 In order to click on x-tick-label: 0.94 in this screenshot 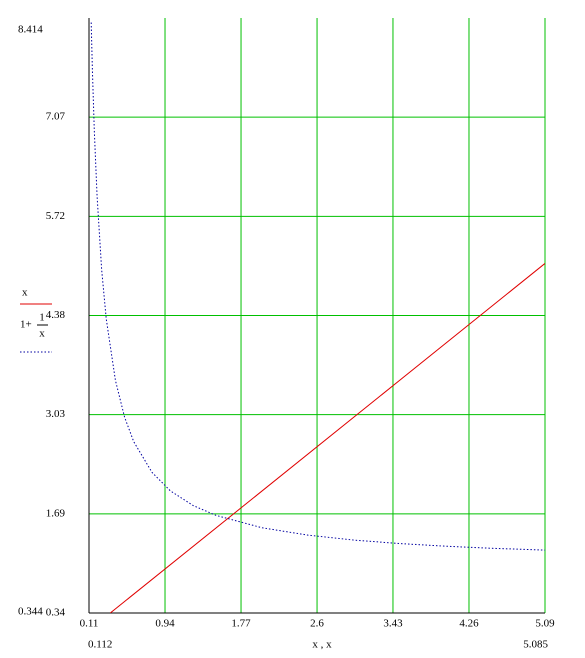, I will do `click(165, 624)`.